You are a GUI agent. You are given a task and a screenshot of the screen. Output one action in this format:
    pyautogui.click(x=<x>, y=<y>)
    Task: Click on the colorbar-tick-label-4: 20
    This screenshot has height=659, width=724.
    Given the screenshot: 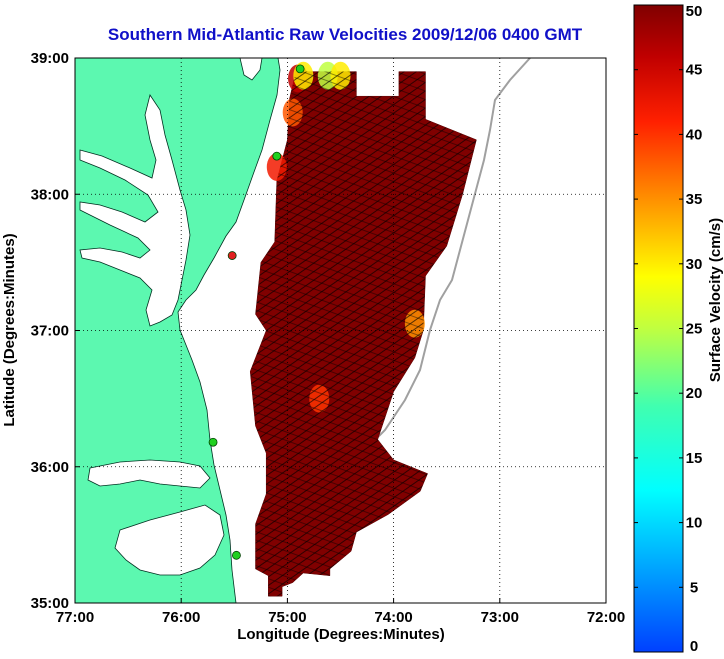 What is the action you would take?
    pyautogui.click(x=694, y=393)
    